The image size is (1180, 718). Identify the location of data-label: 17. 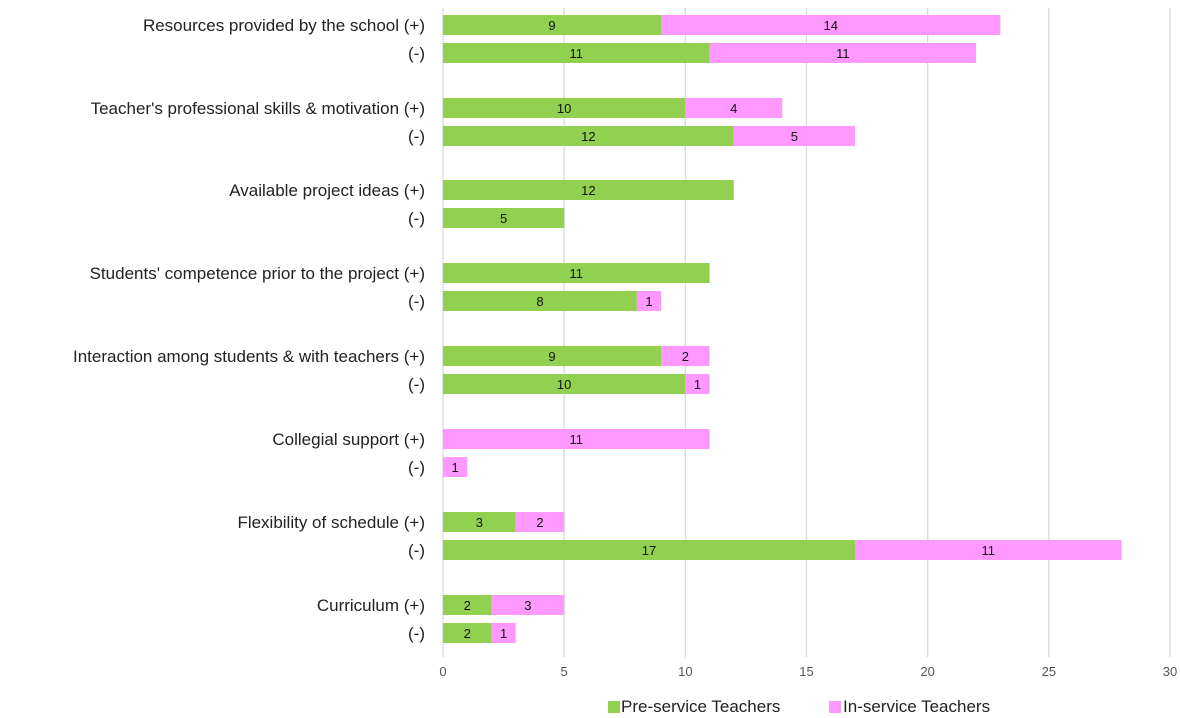
(649, 550).